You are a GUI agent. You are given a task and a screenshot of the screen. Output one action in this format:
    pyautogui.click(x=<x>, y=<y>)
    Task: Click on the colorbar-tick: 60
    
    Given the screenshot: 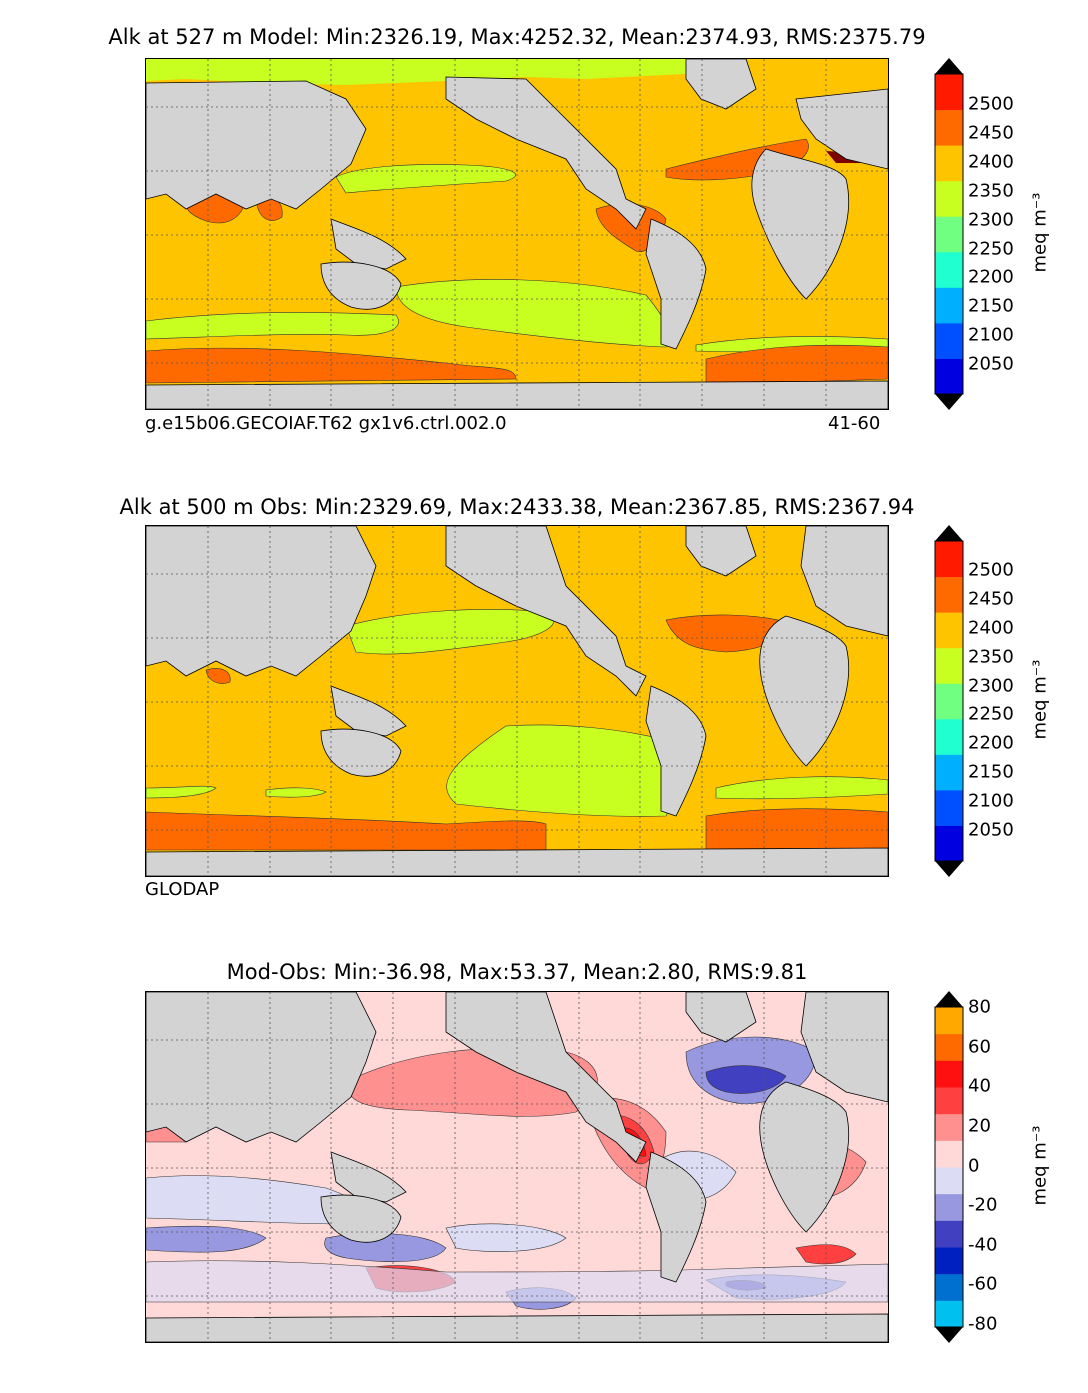 What is the action you would take?
    pyautogui.click(x=979, y=1047)
    